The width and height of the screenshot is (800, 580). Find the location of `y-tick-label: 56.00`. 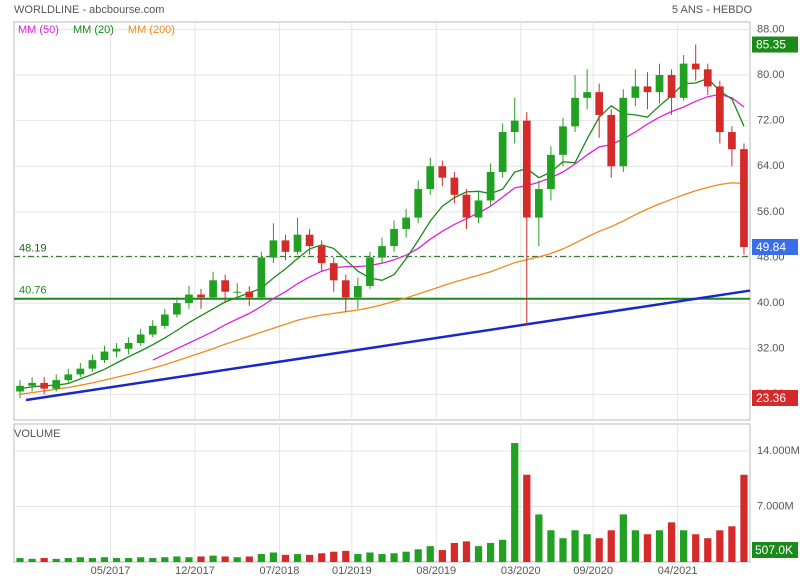

y-tick-label: 56.00 is located at coordinates (771, 212).